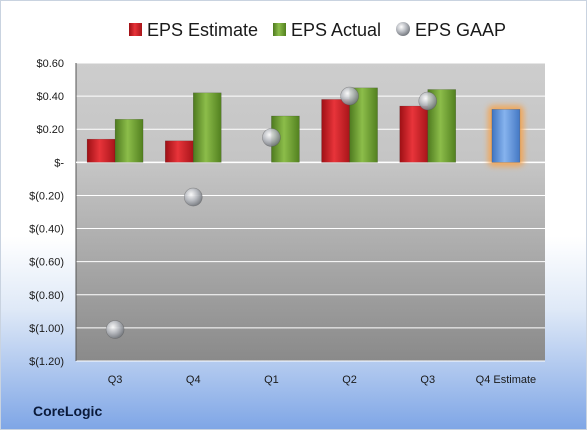 The width and height of the screenshot is (587, 431). Describe the element at coordinates (46, 196) in the screenshot. I see `y-tick-label: $(0.20)` at that location.